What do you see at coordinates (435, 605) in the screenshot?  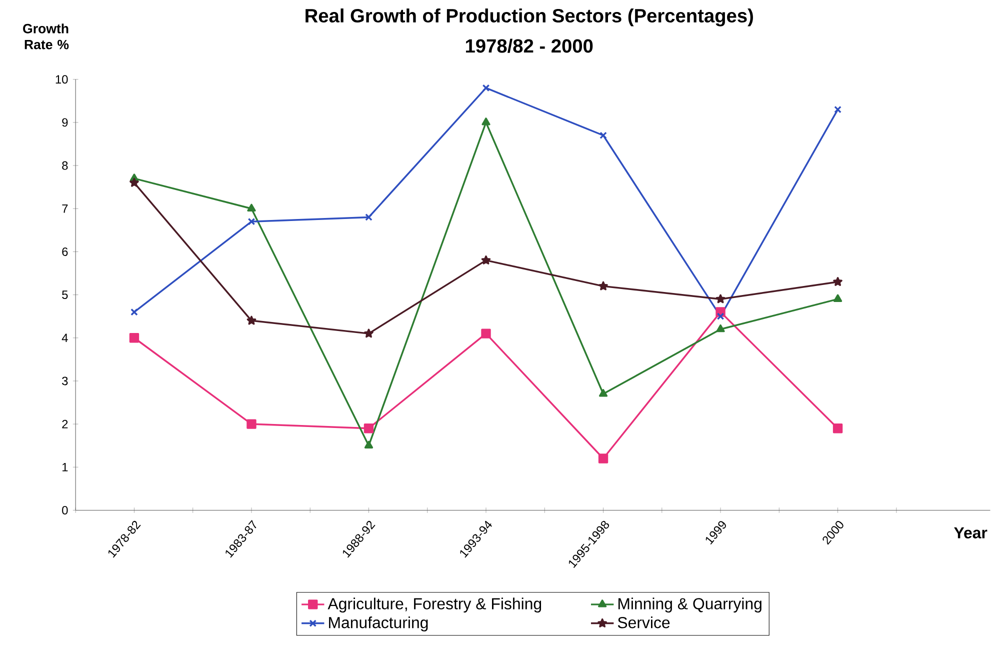 I see `legend-label: Agriculture, Forestry & Fishing` at bounding box center [435, 605].